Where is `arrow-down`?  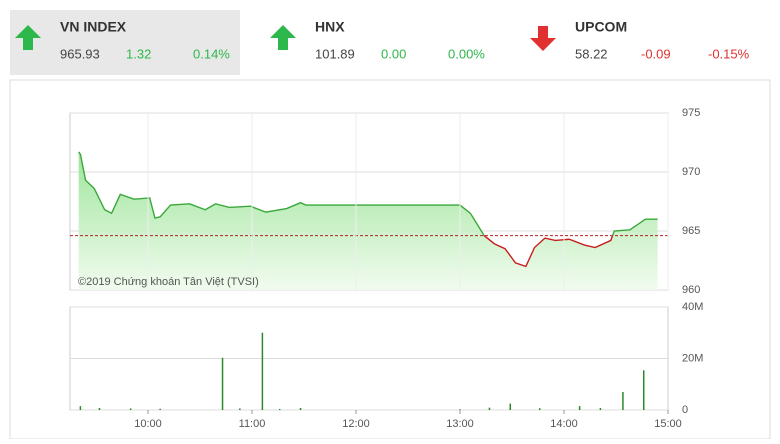
arrow-down is located at coordinates (543, 38).